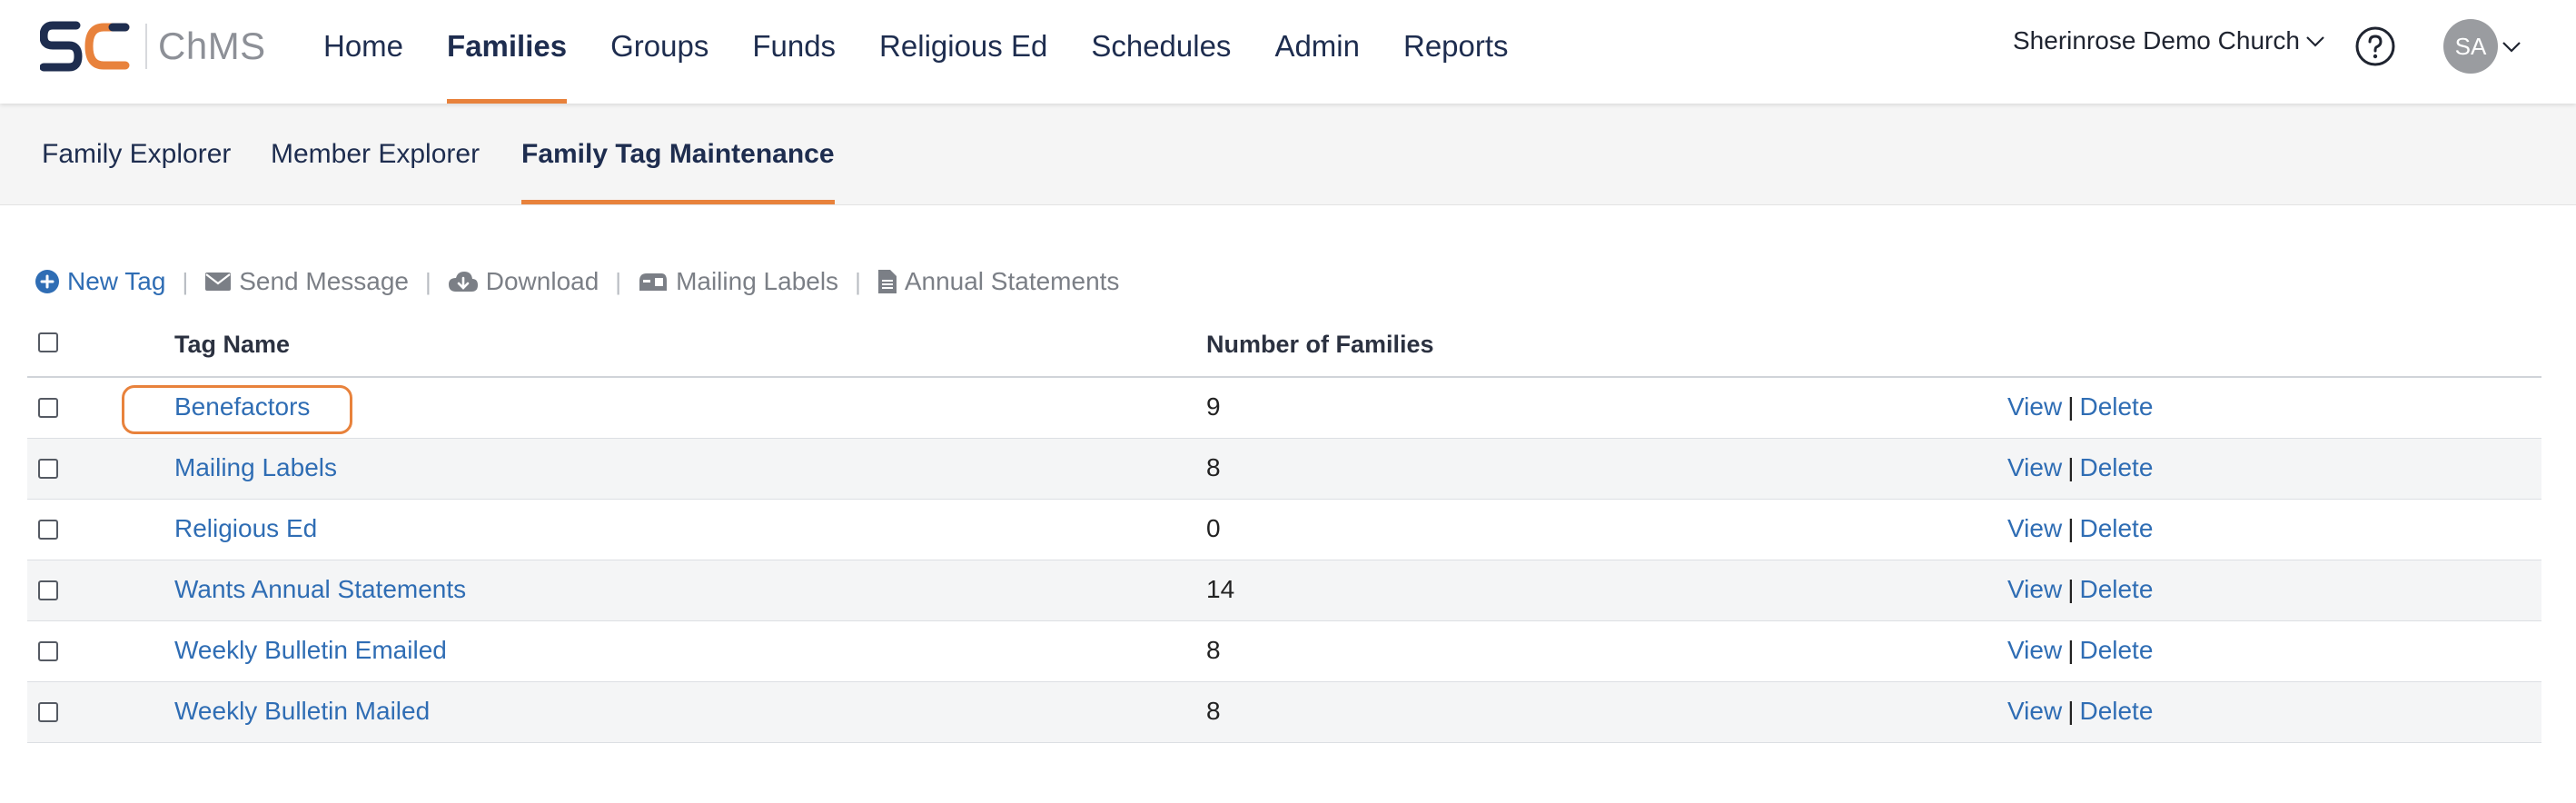 Image resolution: width=2576 pixels, height=803 pixels. I want to click on family-count: 0, so click(1213, 528).